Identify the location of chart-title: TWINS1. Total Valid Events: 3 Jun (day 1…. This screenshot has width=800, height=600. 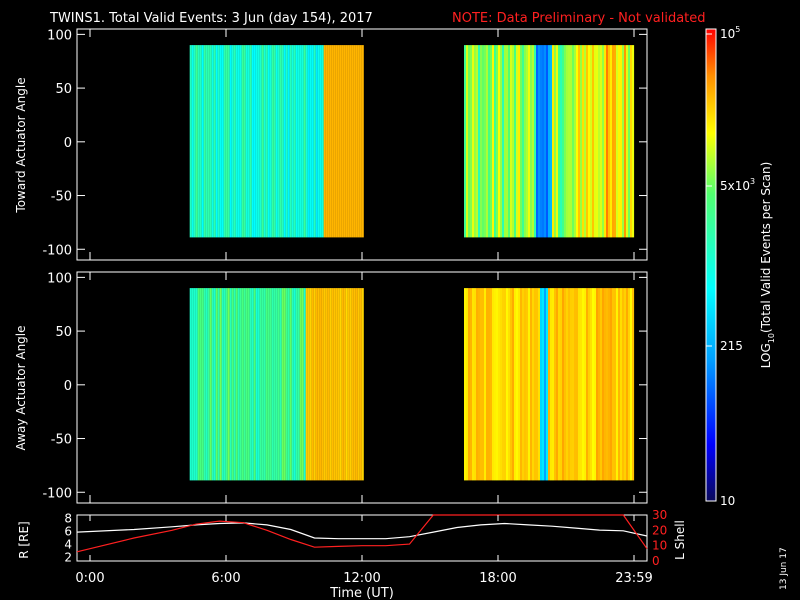
(211, 18).